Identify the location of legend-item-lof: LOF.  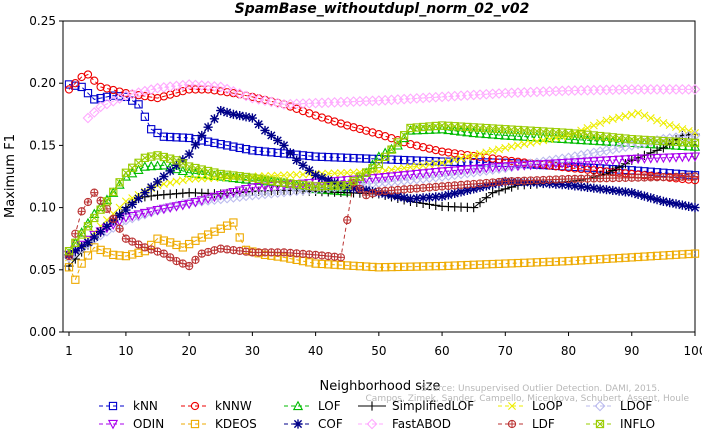
(312, 406).